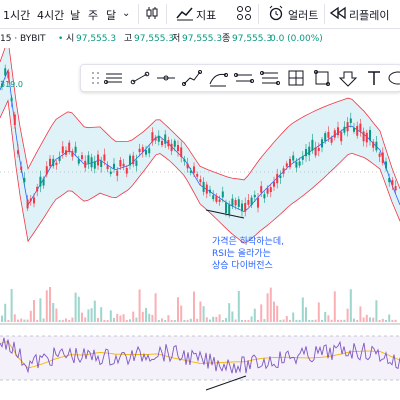 Image resolution: width=400 pixels, height=400 pixels. I want to click on text-icon, so click(374, 78).